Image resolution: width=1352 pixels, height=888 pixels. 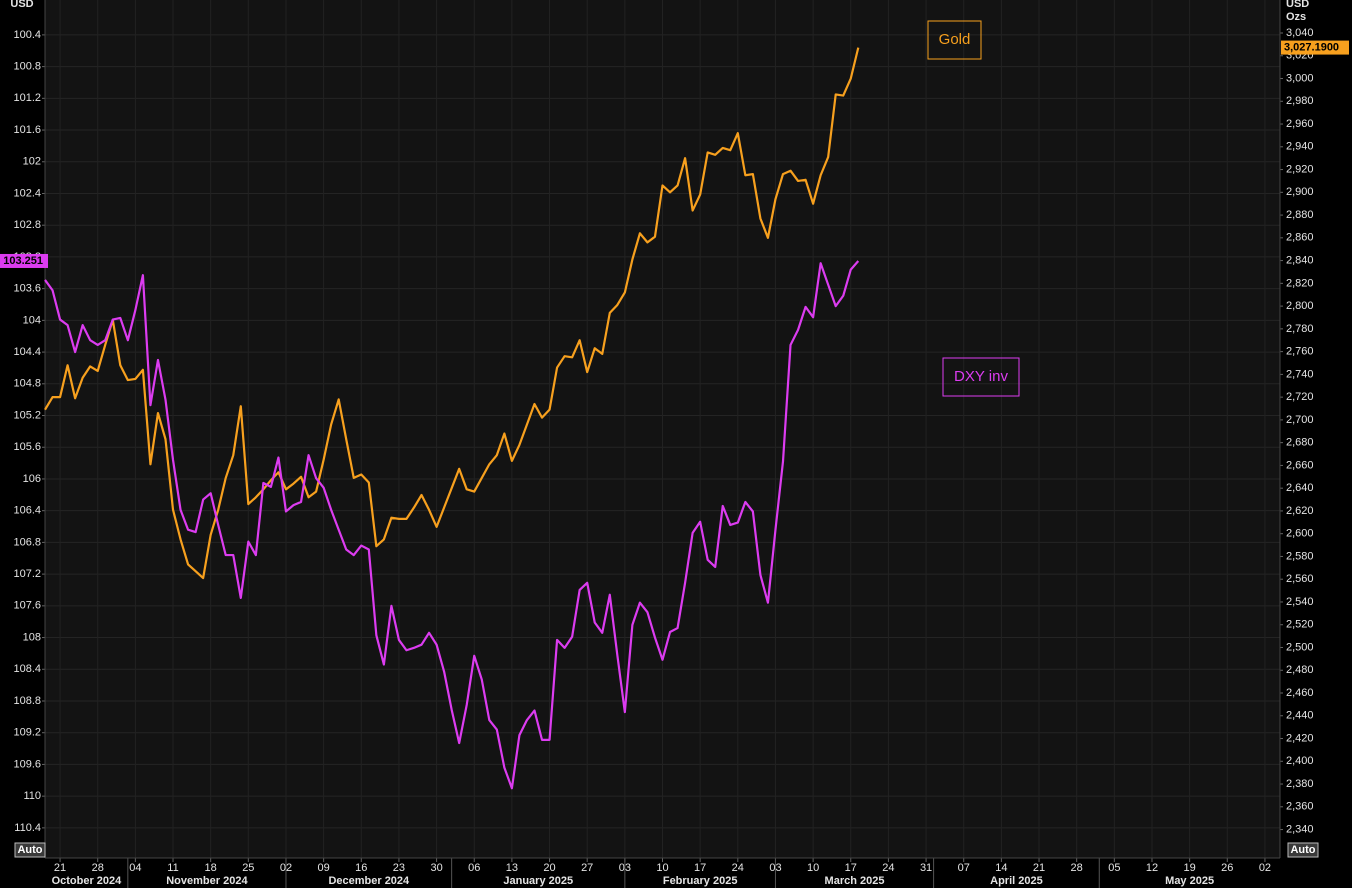 I want to click on x-tick-label: 05, so click(x=1114, y=868).